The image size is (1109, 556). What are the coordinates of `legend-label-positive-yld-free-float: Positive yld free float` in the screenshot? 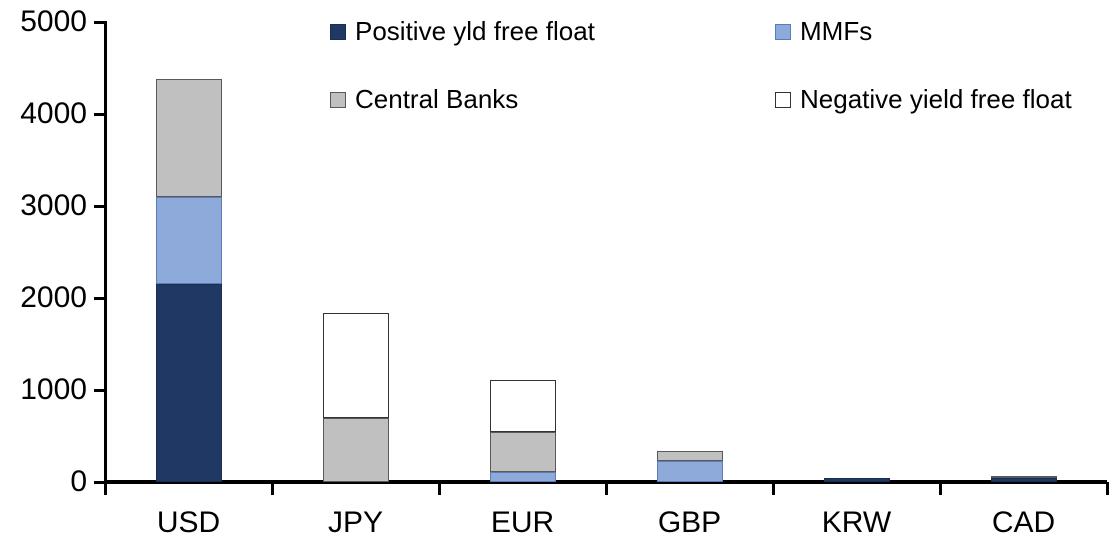 It's located at (475, 31).